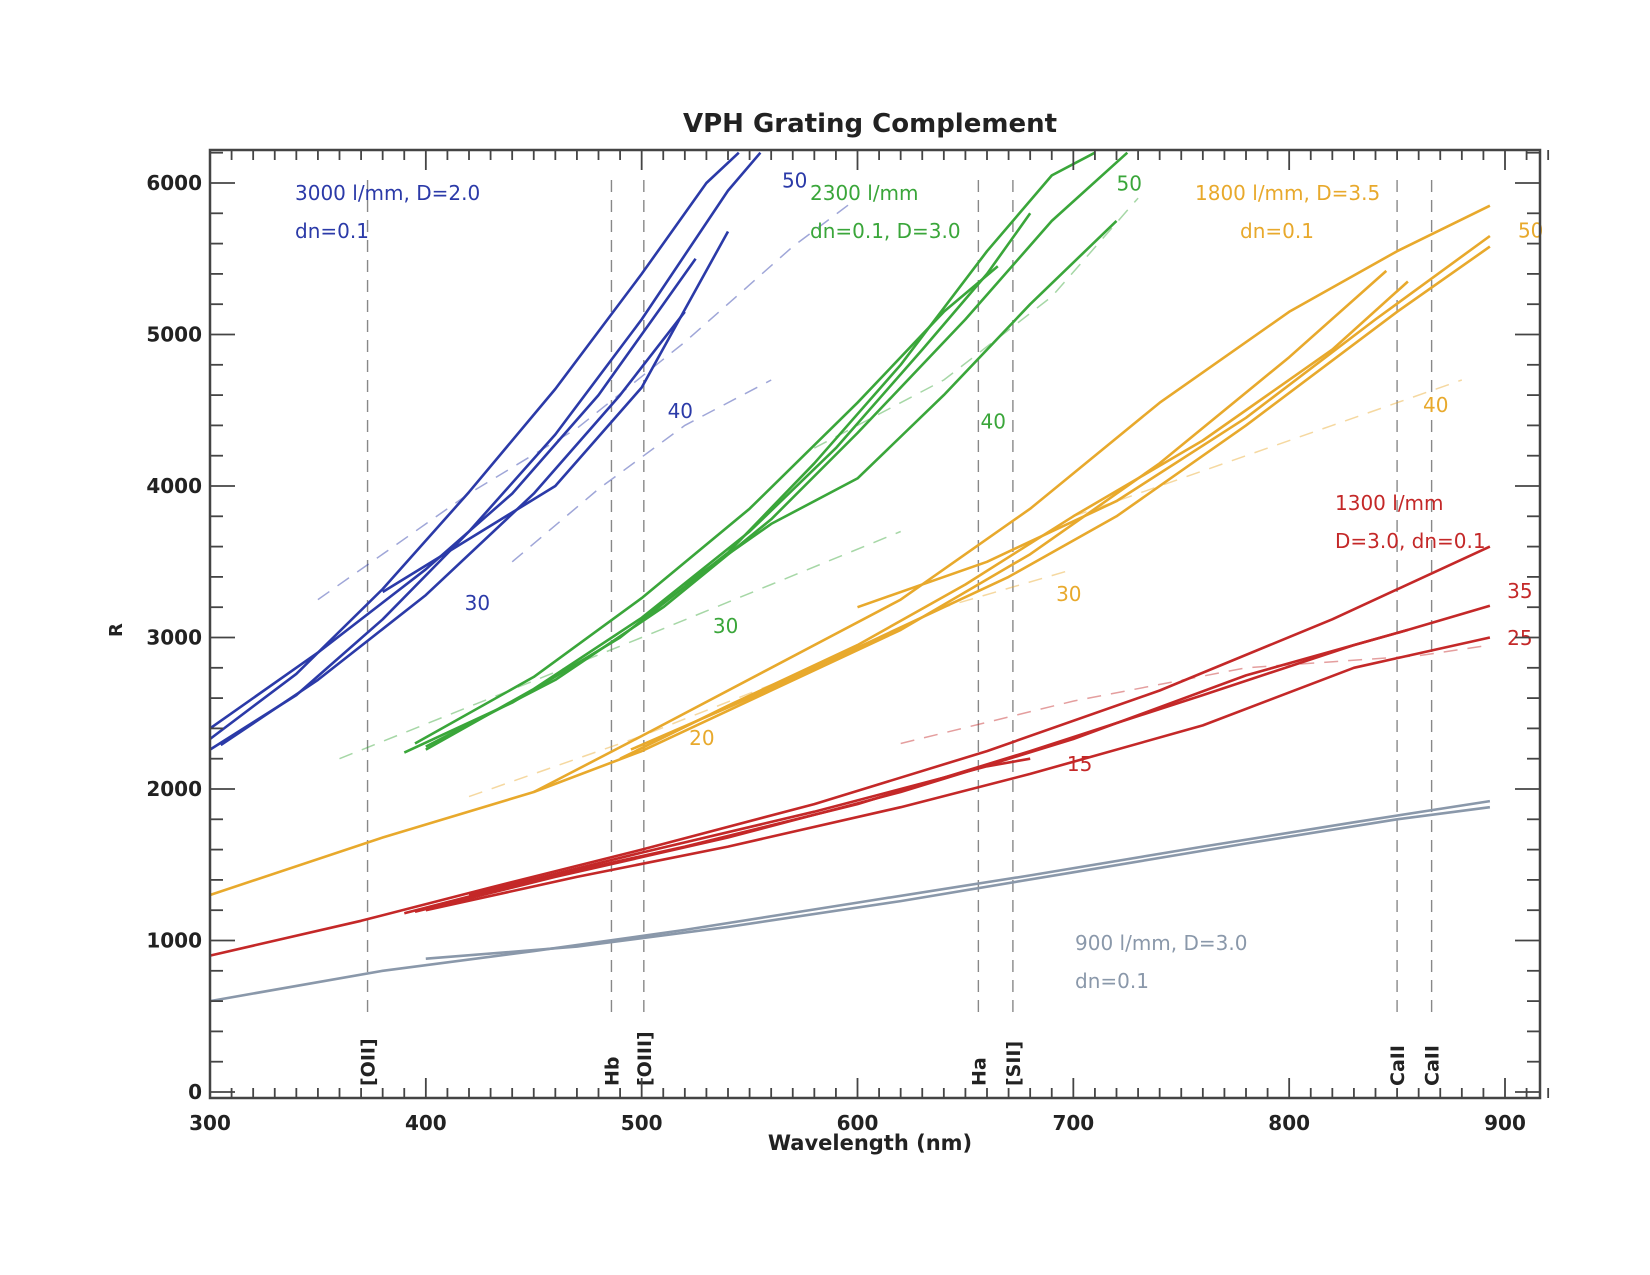 This screenshot has width=1650, height=1275. Describe the element at coordinates (870, 124) in the screenshot. I see `chart-title: VPH Grating Complement` at that location.